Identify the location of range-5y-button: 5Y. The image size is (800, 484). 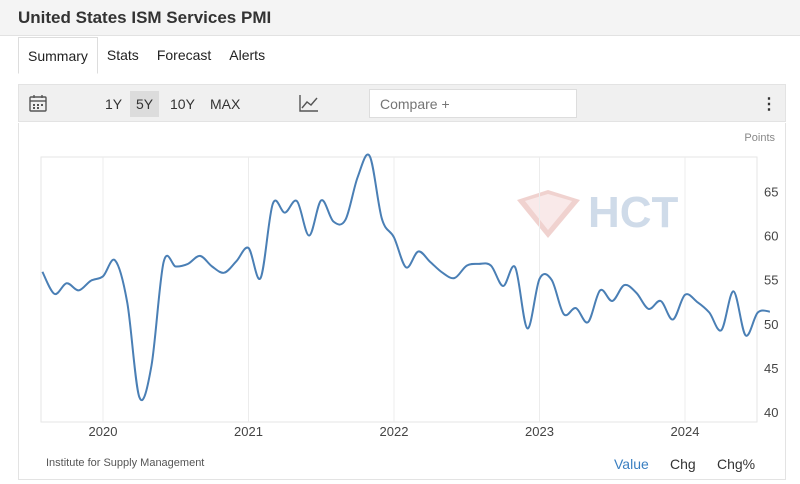
(145, 104).